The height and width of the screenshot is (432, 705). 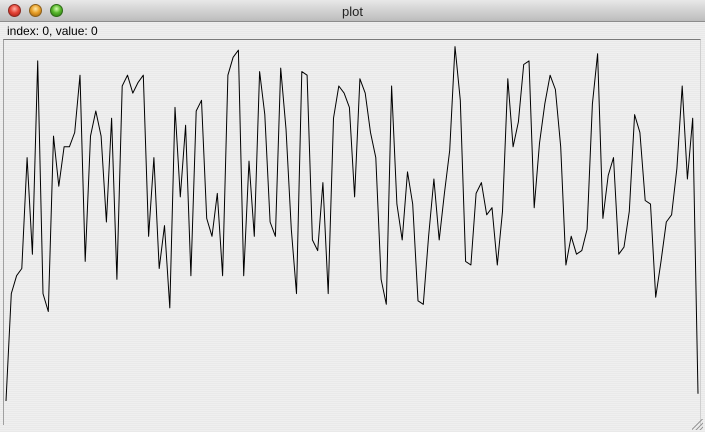 I want to click on status-readout: index: 0, value: 0, so click(x=52, y=31).